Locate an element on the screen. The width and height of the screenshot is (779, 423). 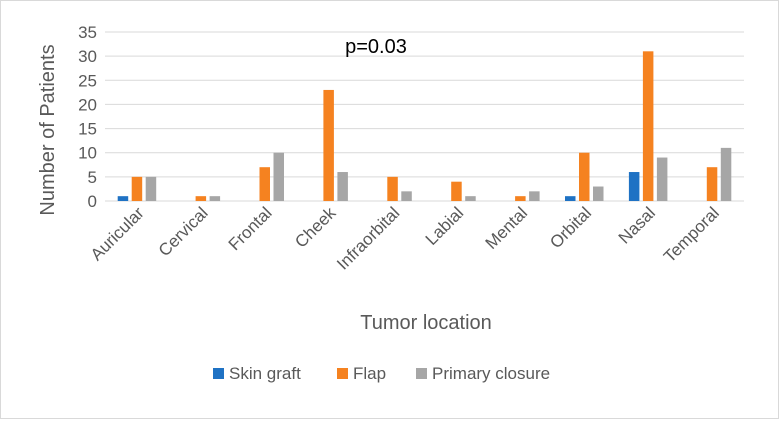
bar-flap-cervical is located at coordinates (201, 198).